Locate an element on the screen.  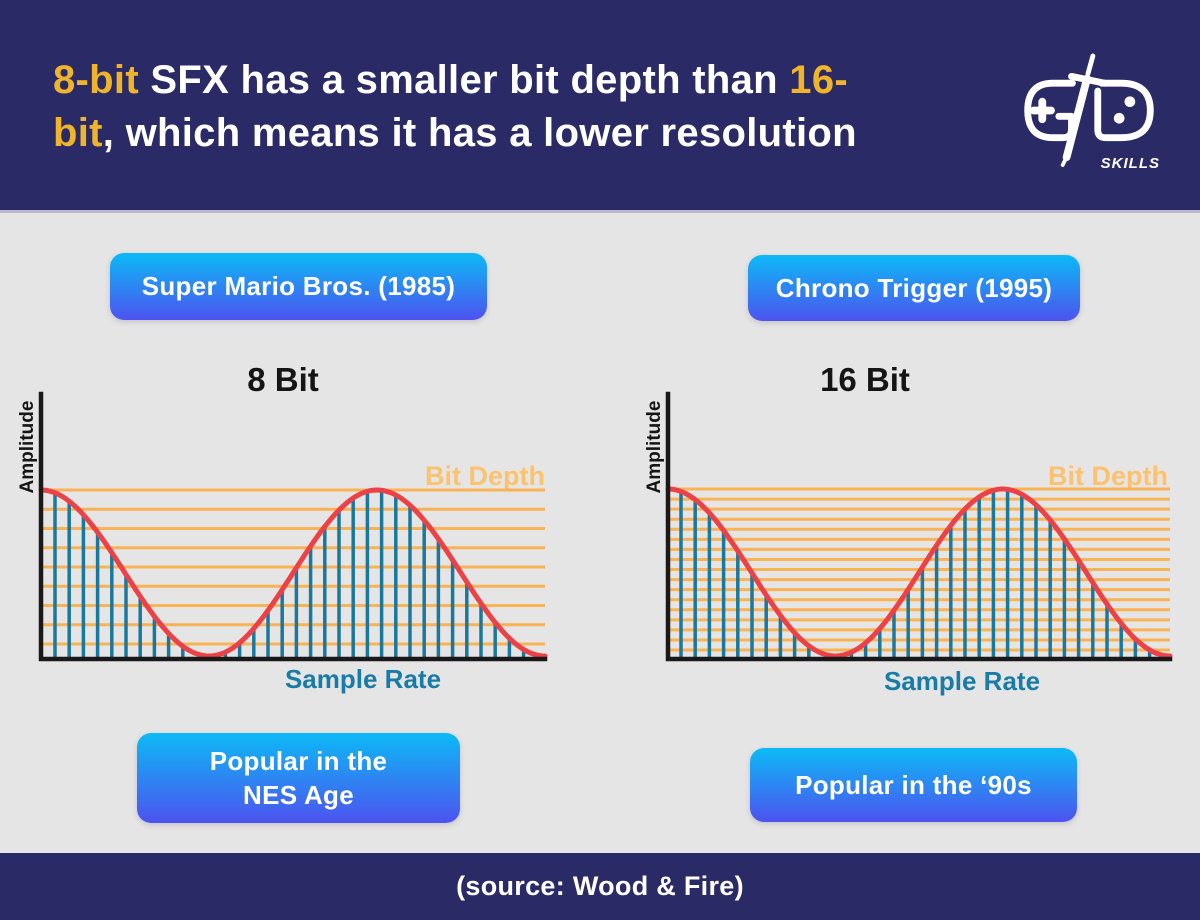
badge-label: Popular in the ‘90s is located at coordinates (913, 784).